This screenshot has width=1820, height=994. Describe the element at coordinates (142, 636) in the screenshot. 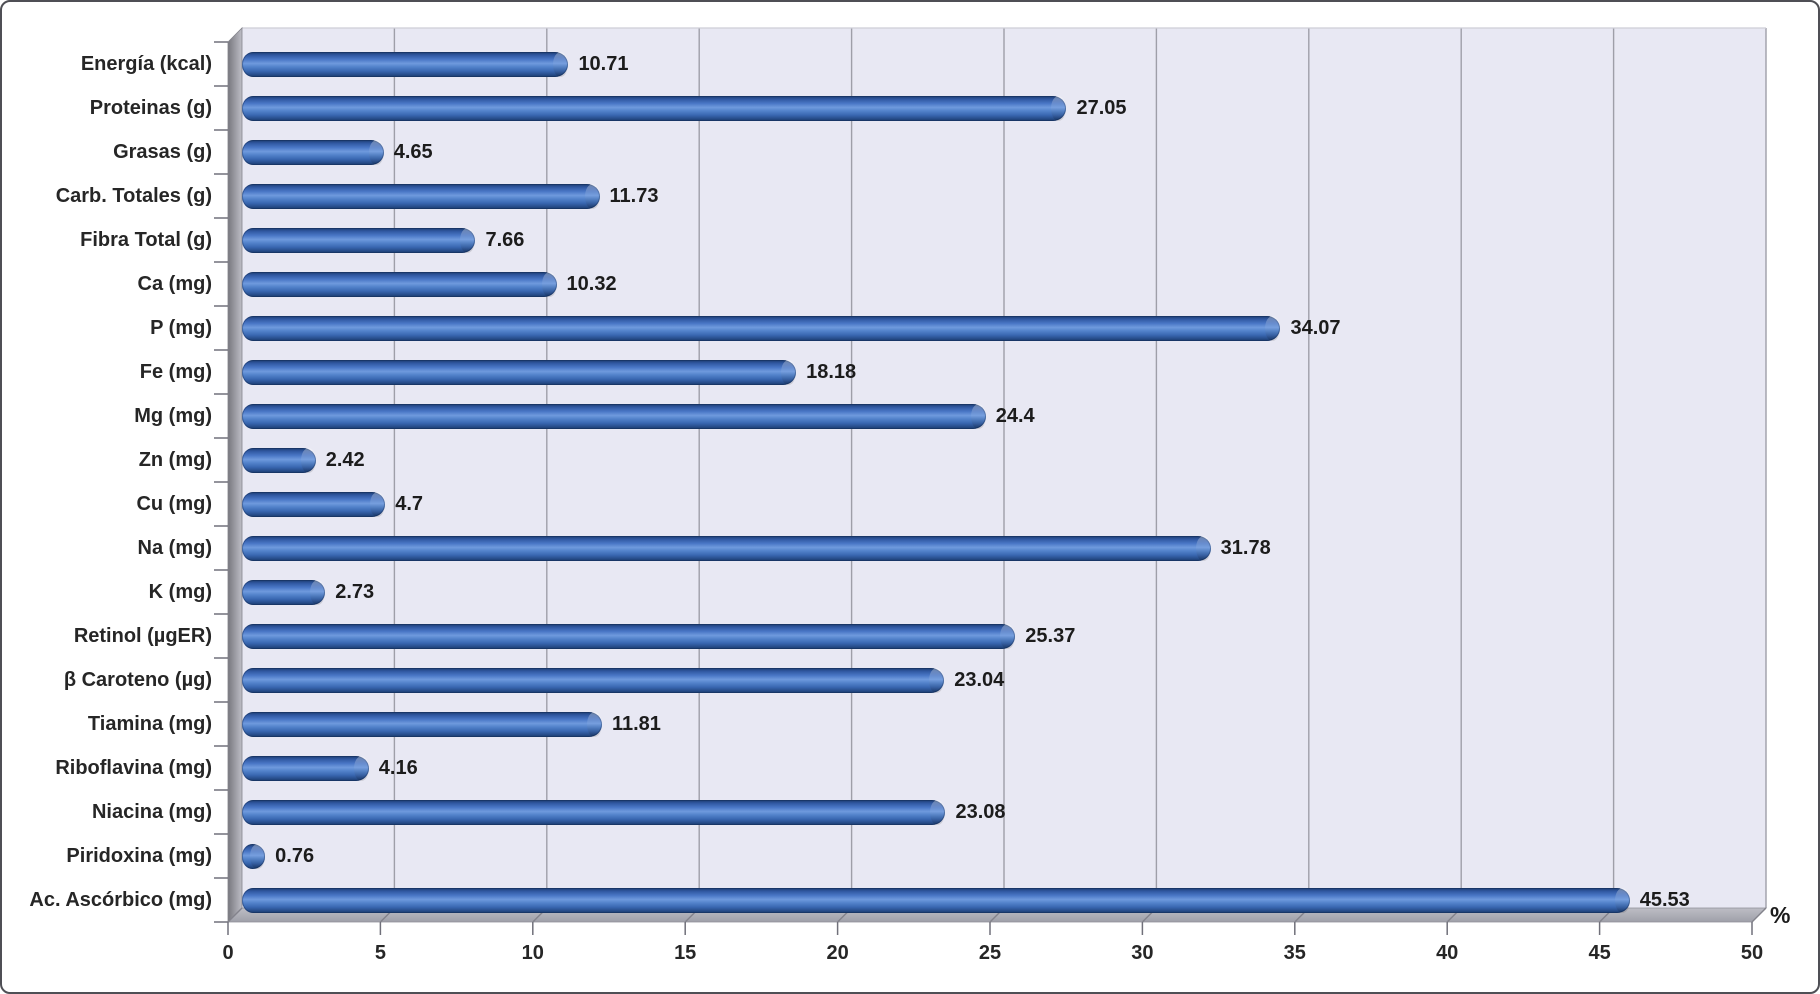

I see `category-label: Retinol (µgER)` at that location.